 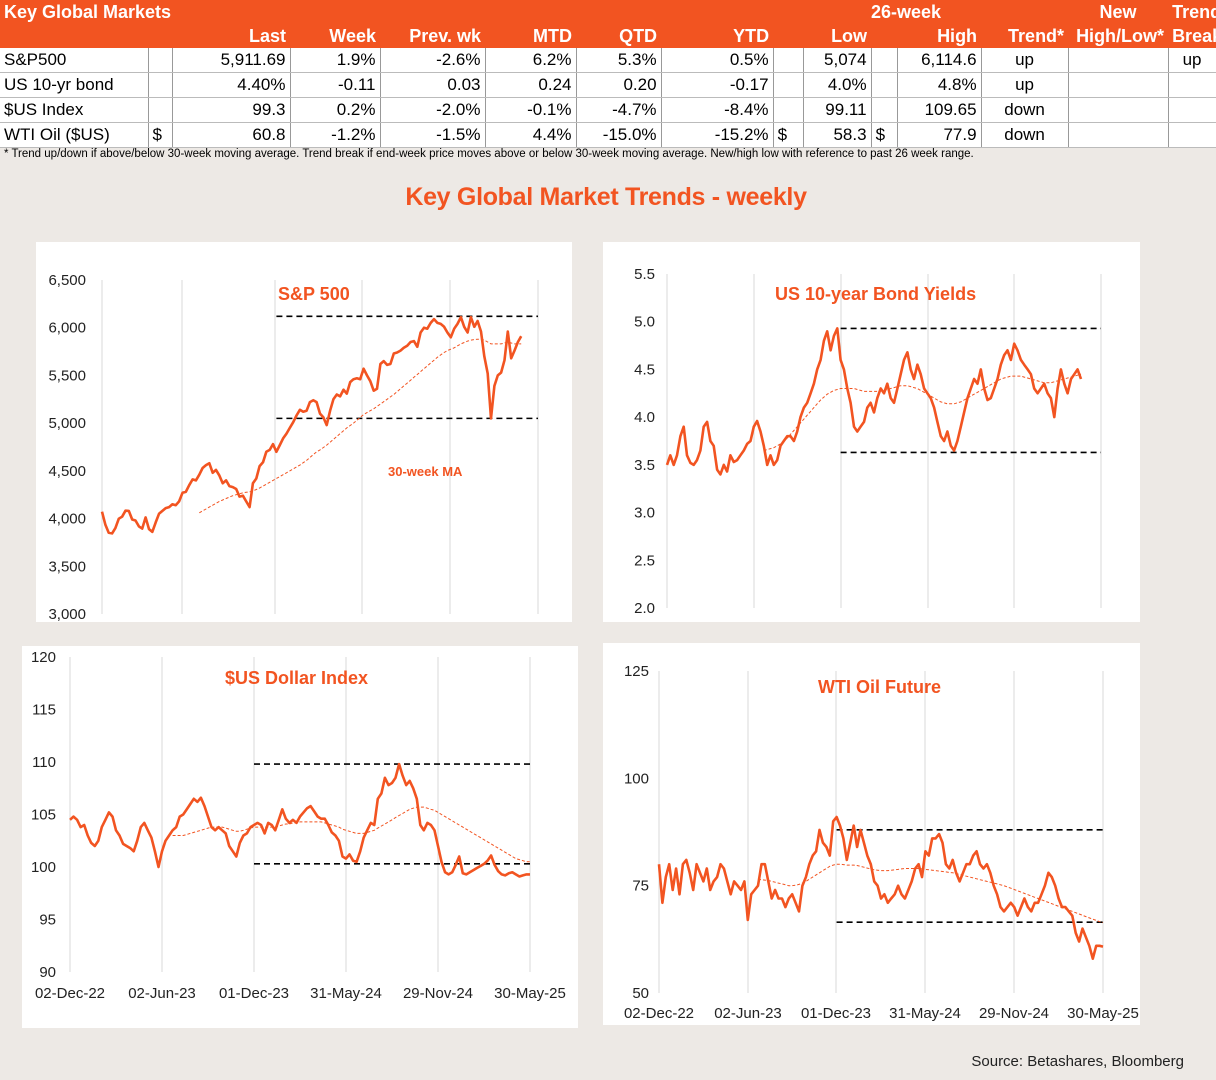 What do you see at coordinates (432, 36) in the screenshot?
I see `header-prev: Prev. wk` at bounding box center [432, 36].